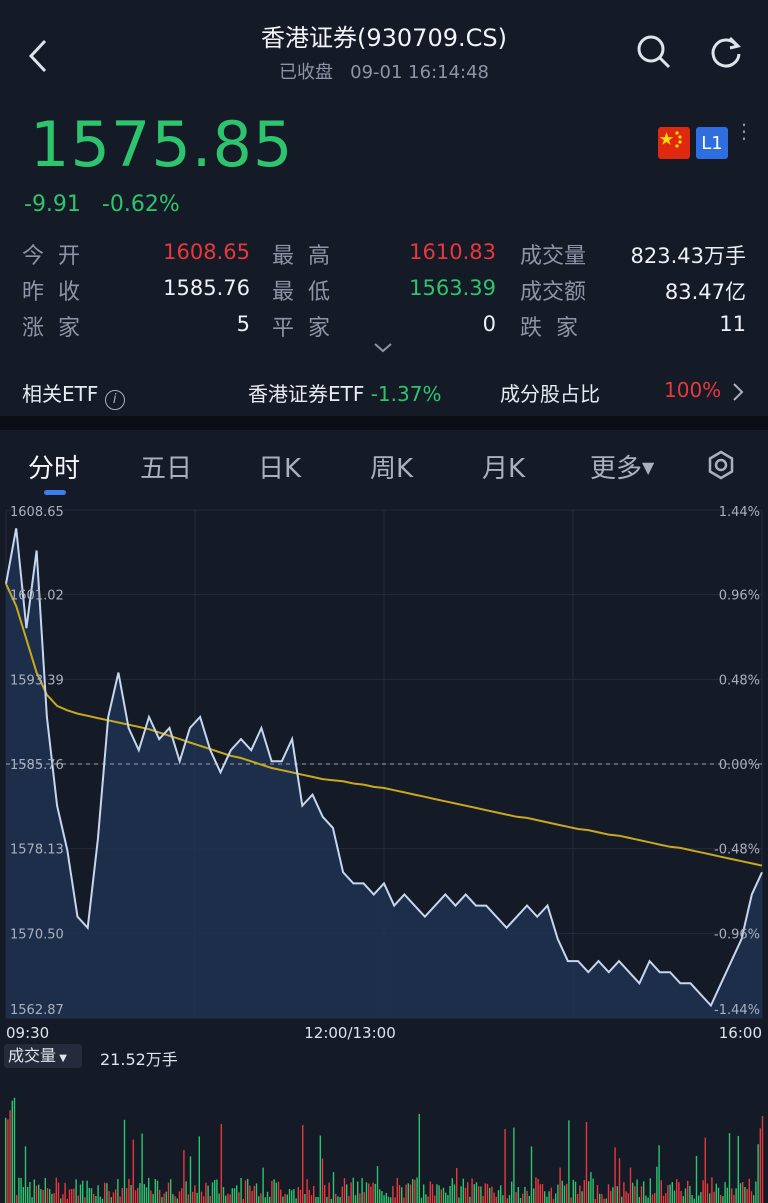 The width and height of the screenshot is (768, 1203). Describe the element at coordinates (166, 469) in the screenshot. I see `tab-five-day: 五日` at that location.